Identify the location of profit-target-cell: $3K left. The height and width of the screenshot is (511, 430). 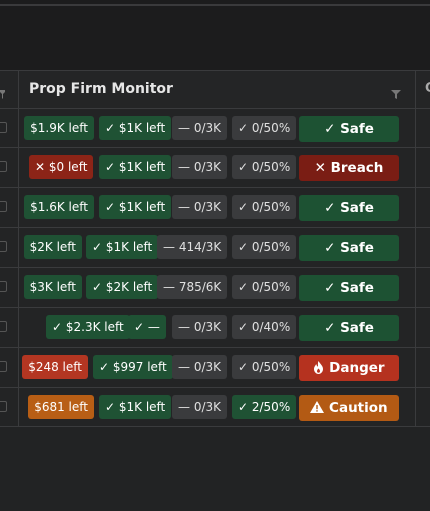
(51, 287).